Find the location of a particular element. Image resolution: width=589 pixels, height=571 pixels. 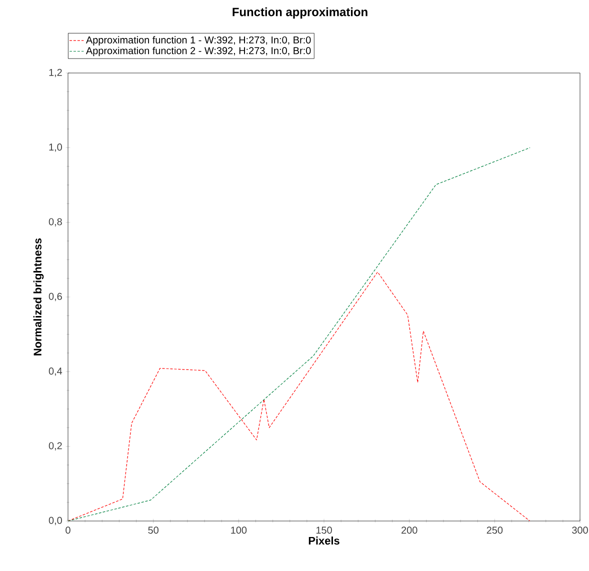

legend-label: Approximation function 1 - W:392, H:273, In:0, Br:0 is located at coordinates (198, 41).